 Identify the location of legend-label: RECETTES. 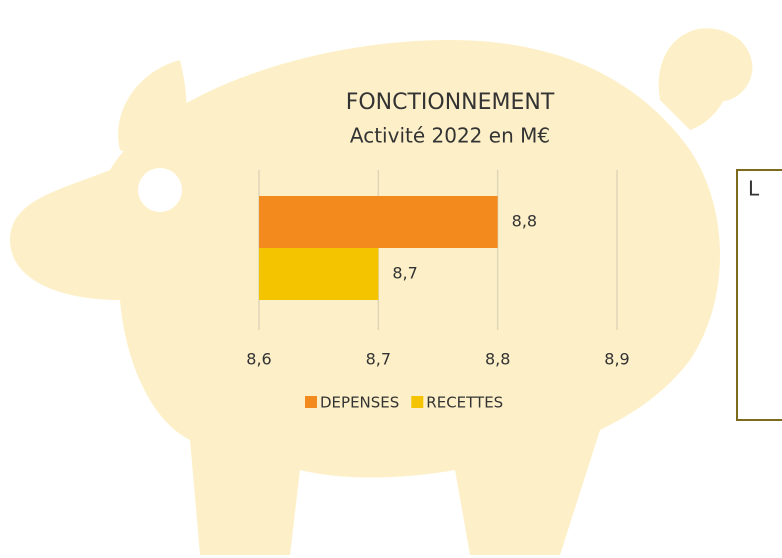
(464, 403).